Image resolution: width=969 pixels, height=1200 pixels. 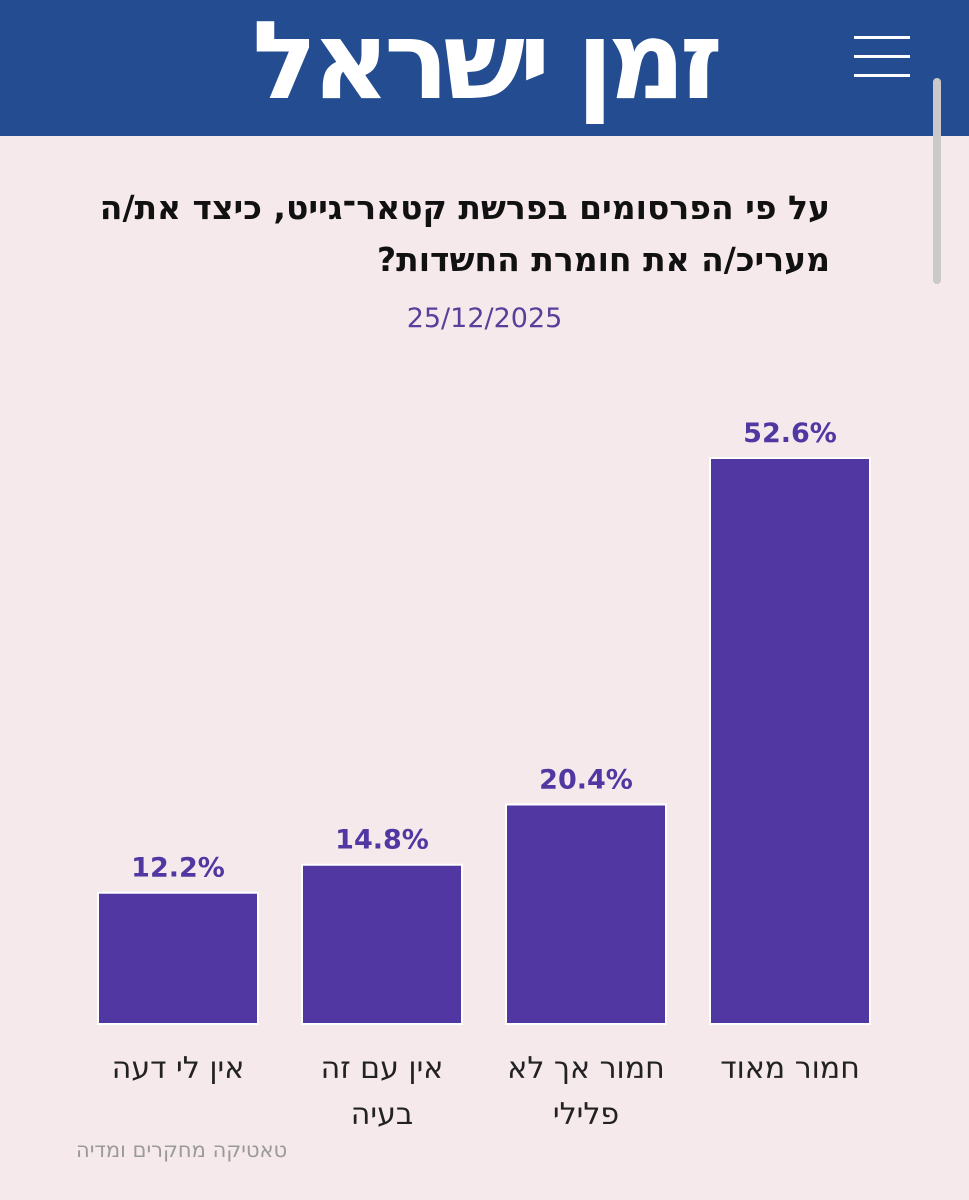 What do you see at coordinates (382, 840) in the screenshot?
I see `bar-value-label: 14.8%` at bounding box center [382, 840].